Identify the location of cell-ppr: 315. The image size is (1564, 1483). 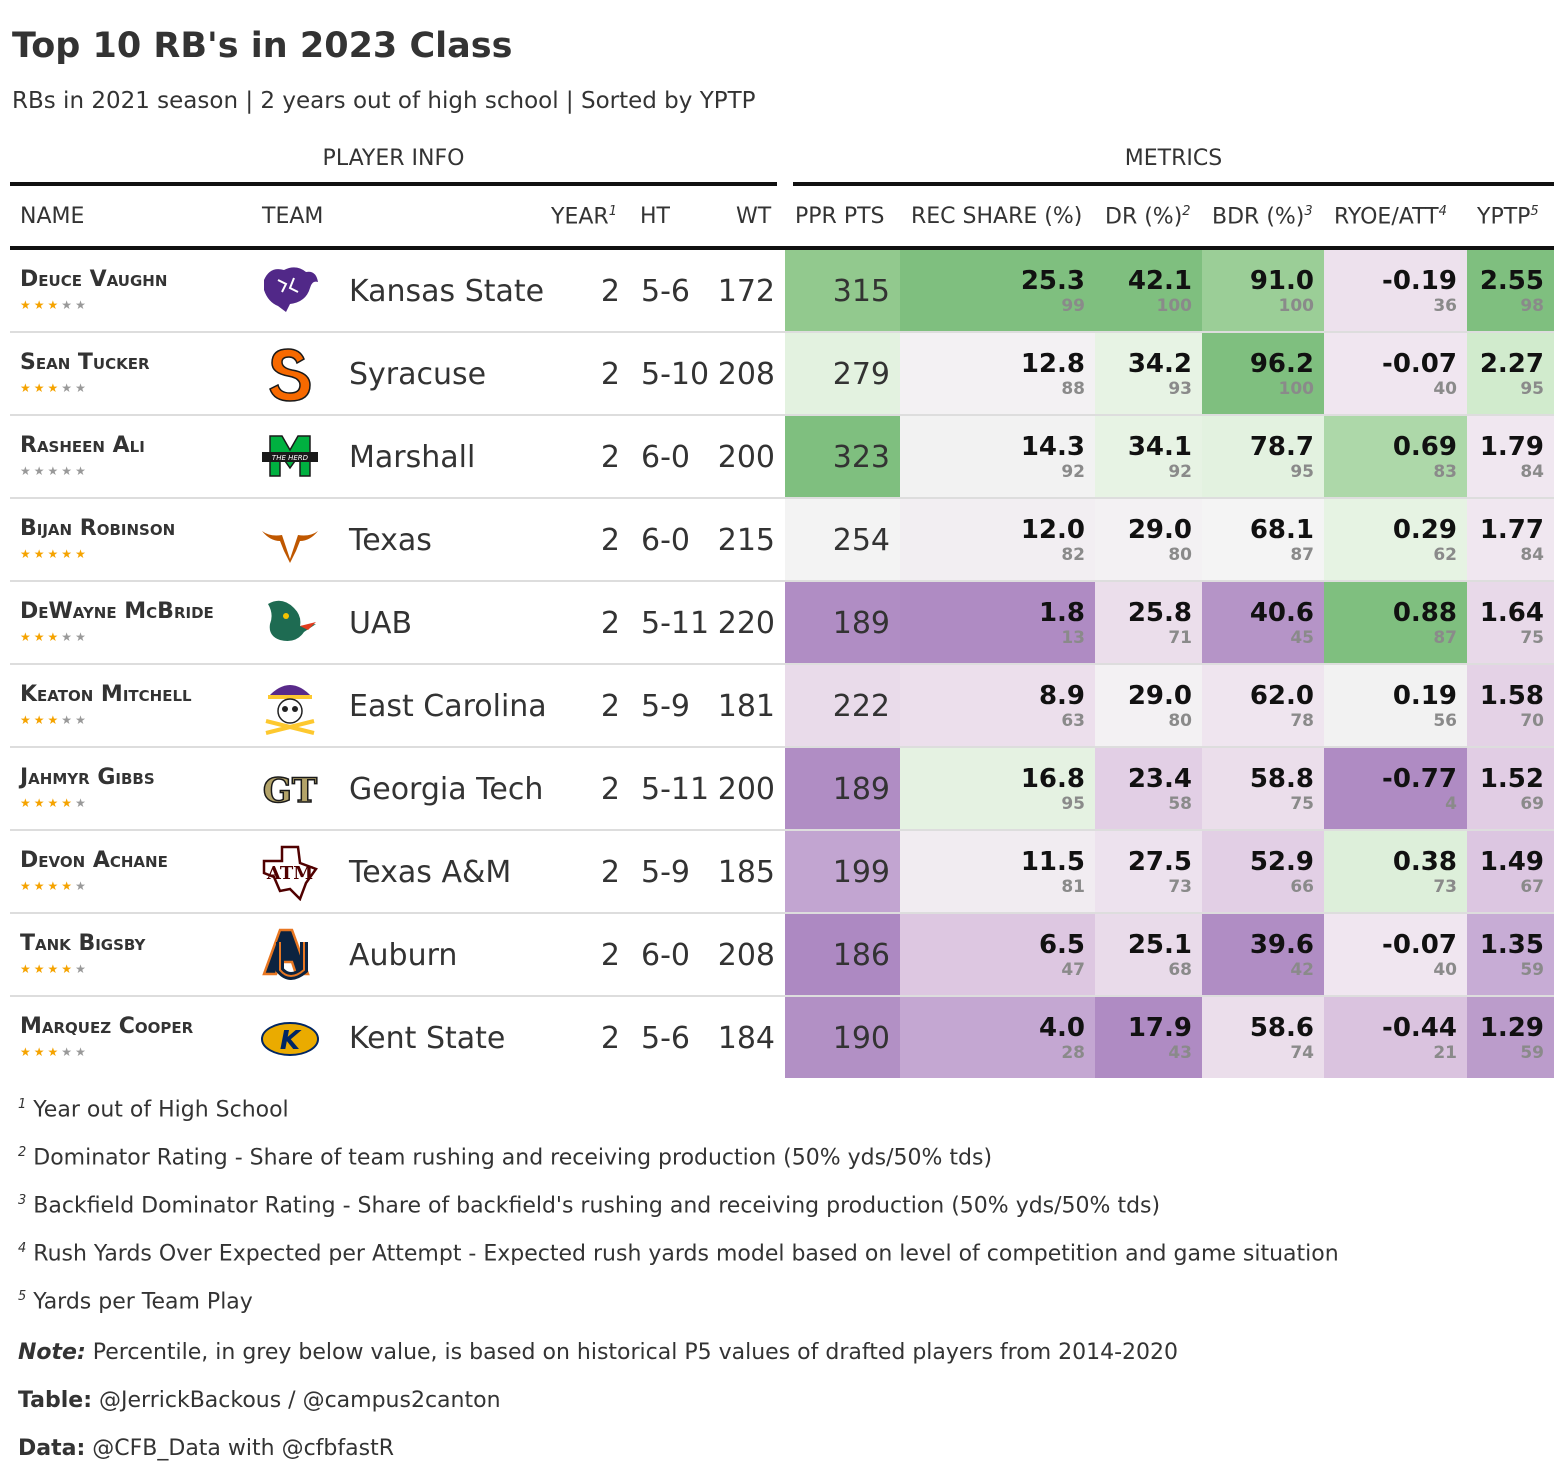
(842, 290).